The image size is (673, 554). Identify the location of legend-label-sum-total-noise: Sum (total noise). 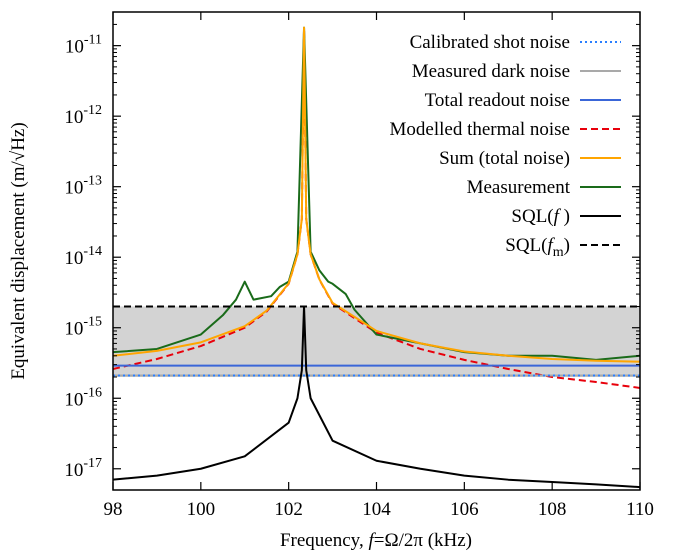
(504, 158).